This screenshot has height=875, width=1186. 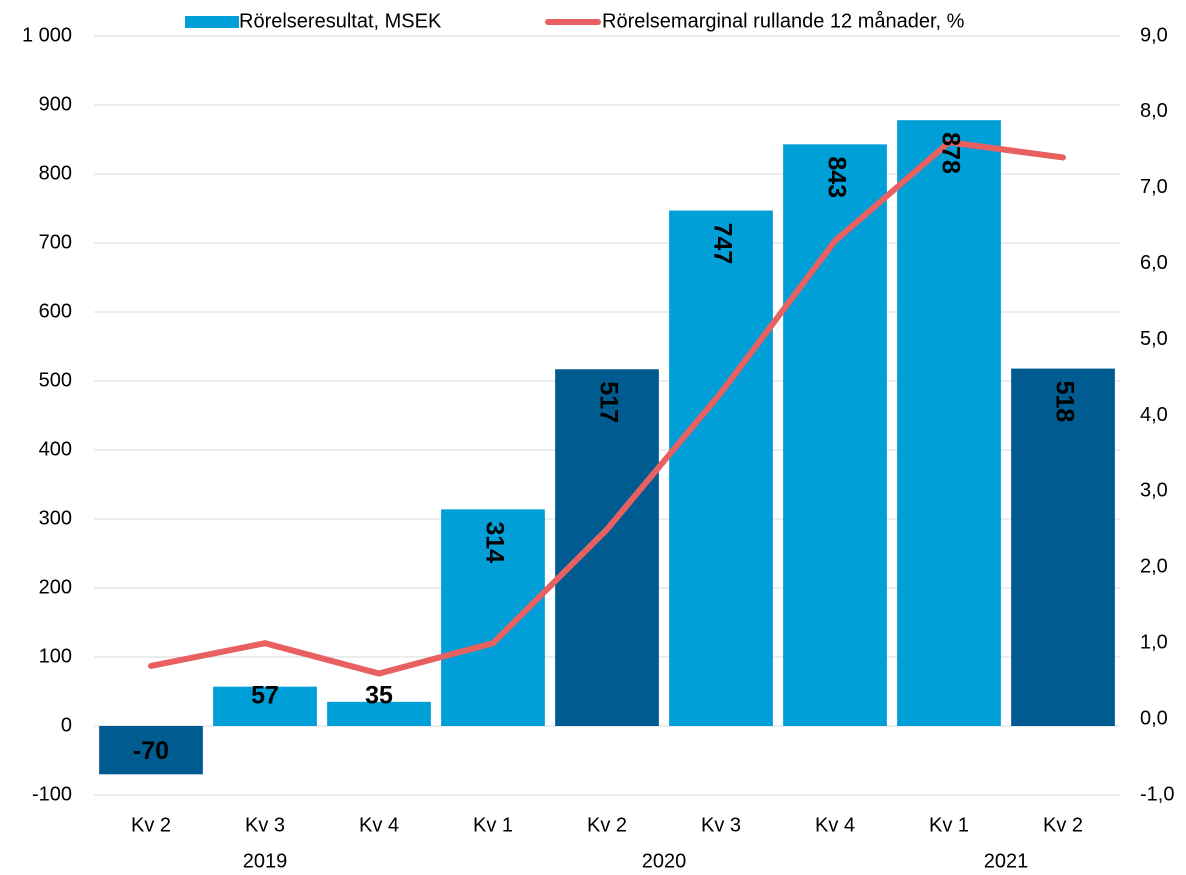 I want to click on value-label: 314, so click(x=494, y=542).